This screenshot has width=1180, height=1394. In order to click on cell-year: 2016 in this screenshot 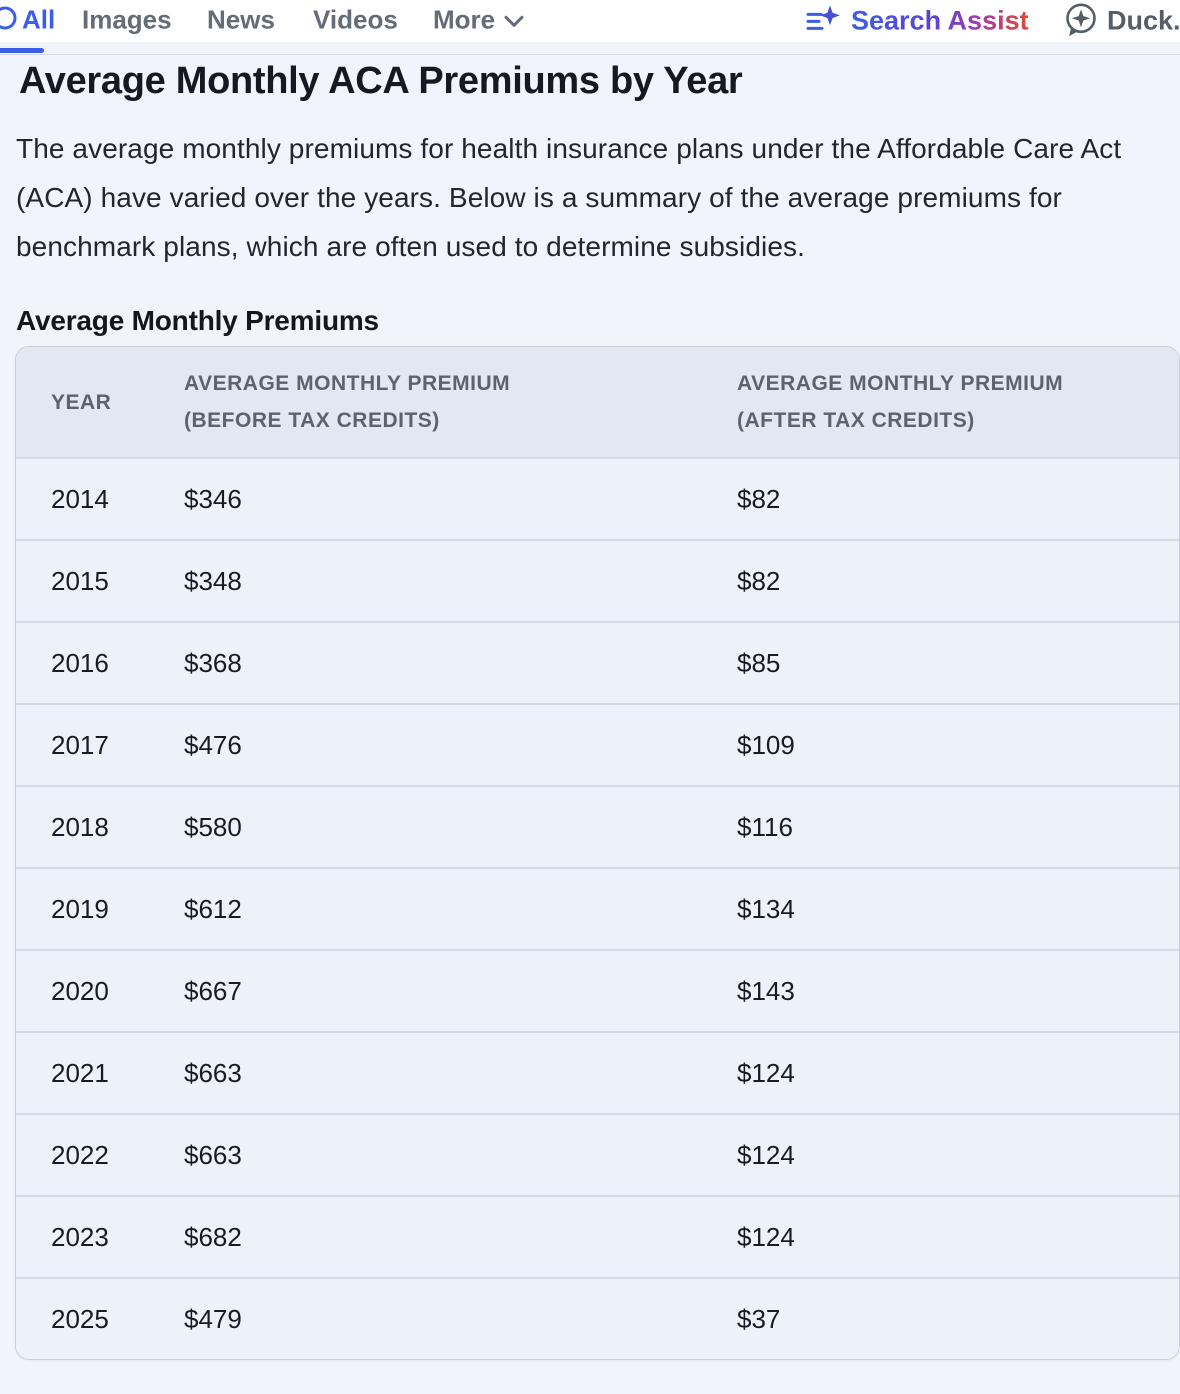, I will do `click(80, 662)`.